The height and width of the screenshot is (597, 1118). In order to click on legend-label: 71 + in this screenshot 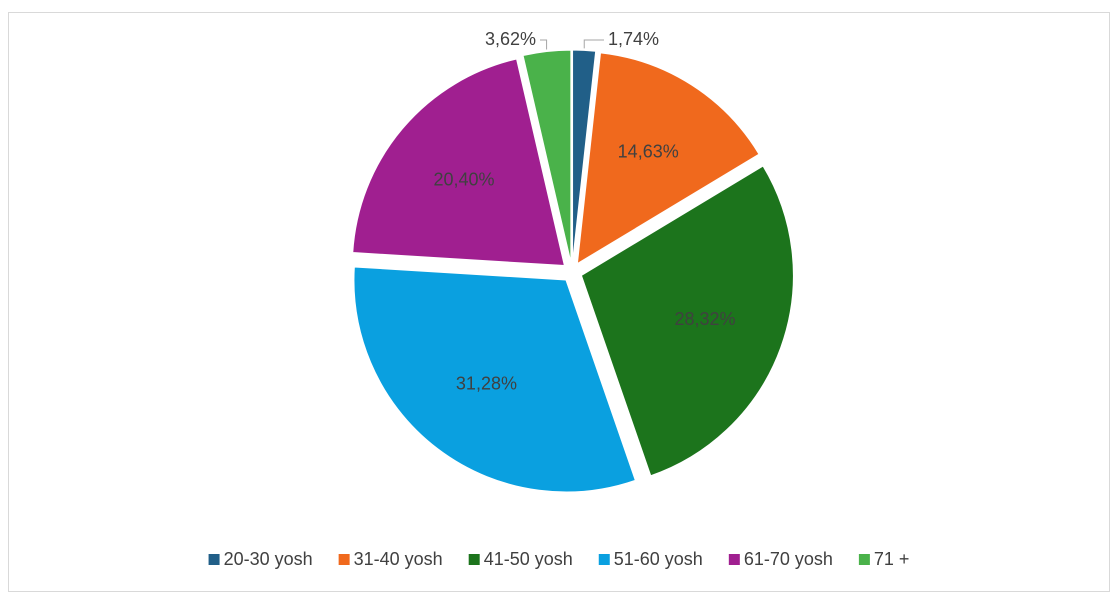, I will do `click(892, 559)`.